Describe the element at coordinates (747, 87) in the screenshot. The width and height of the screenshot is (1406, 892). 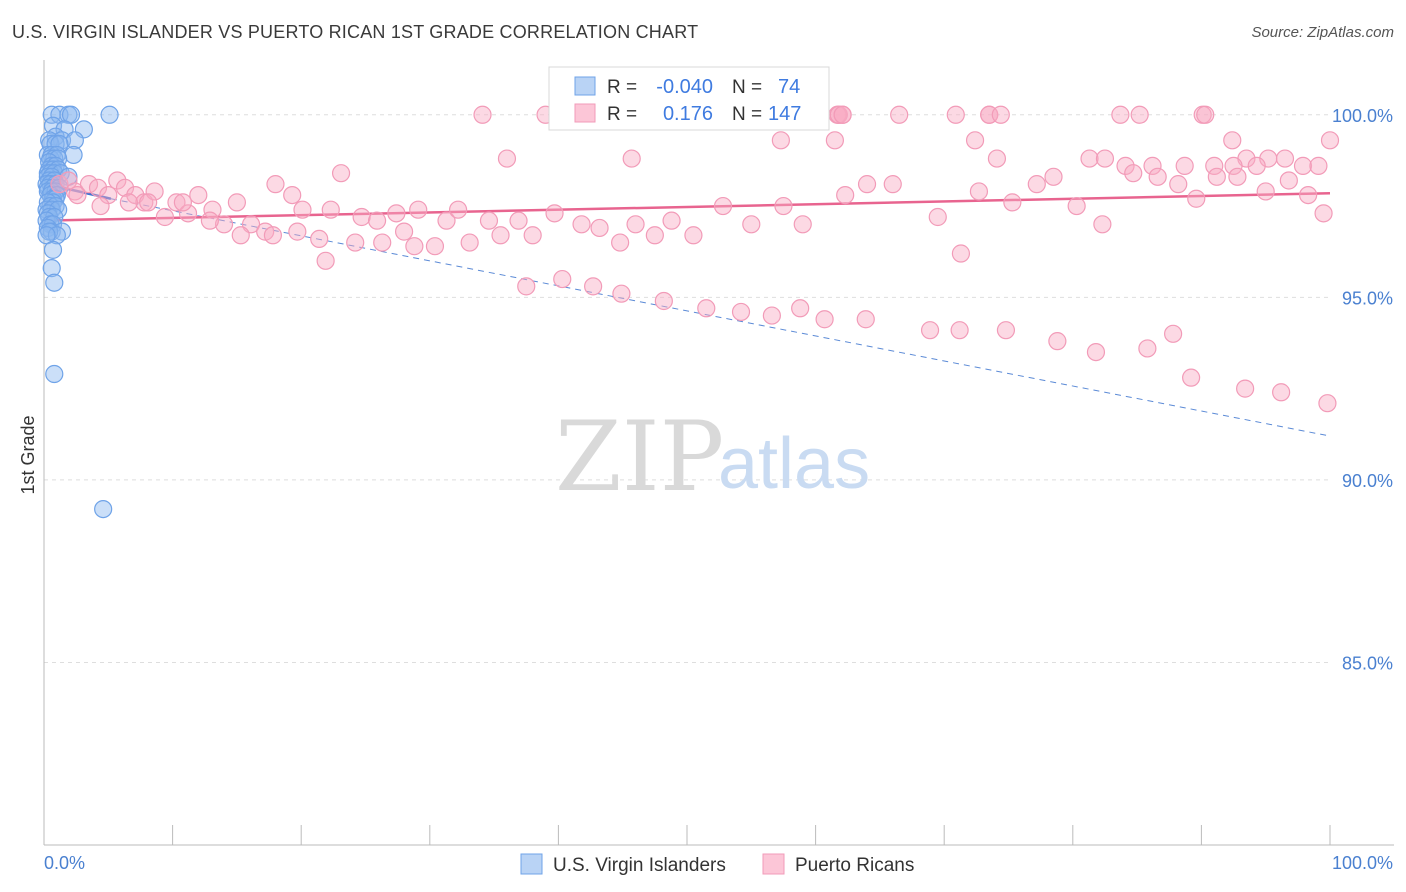
I see `legend-n-label-blue: N =` at that location.